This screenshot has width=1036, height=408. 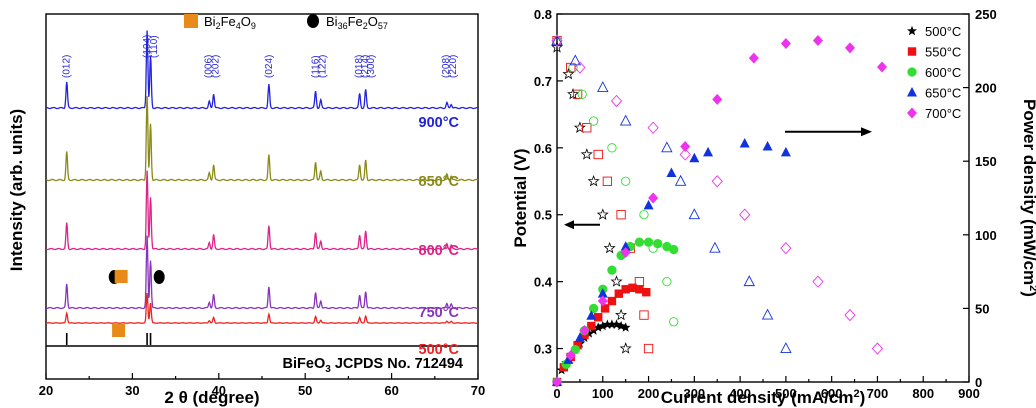 What do you see at coordinates (191, 21) in the screenshot?
I see `legend-square-icon` at bounding box center [191, 21].